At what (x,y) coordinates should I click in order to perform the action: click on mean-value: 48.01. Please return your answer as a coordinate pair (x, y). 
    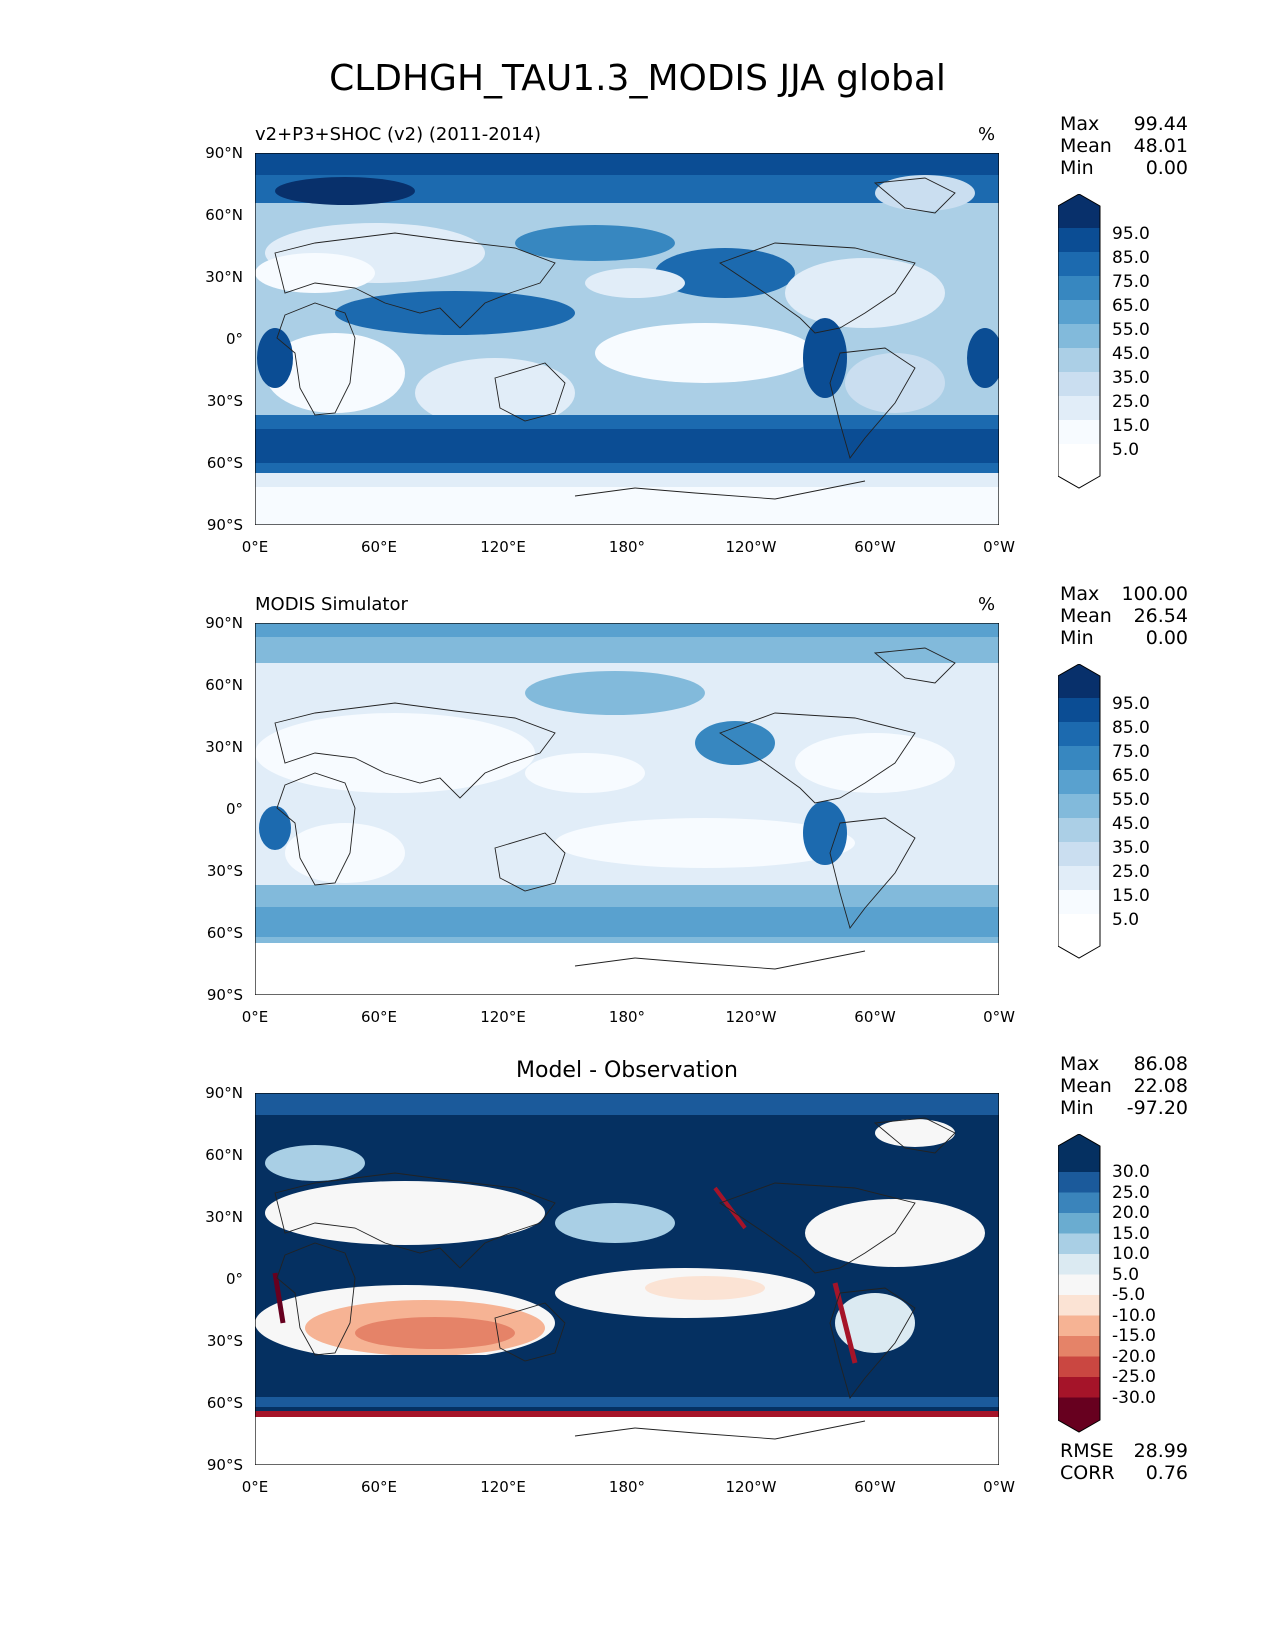
    Looking at the image, I should click on (1160, 146).